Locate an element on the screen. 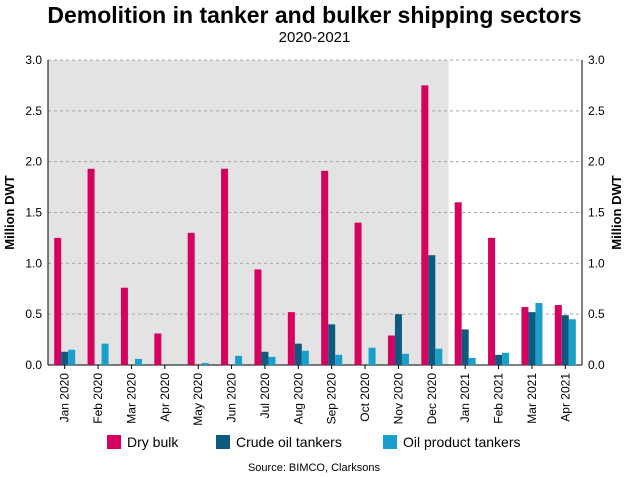  y-tick-label-right: 1.0 is located at coordinates (596, 263).